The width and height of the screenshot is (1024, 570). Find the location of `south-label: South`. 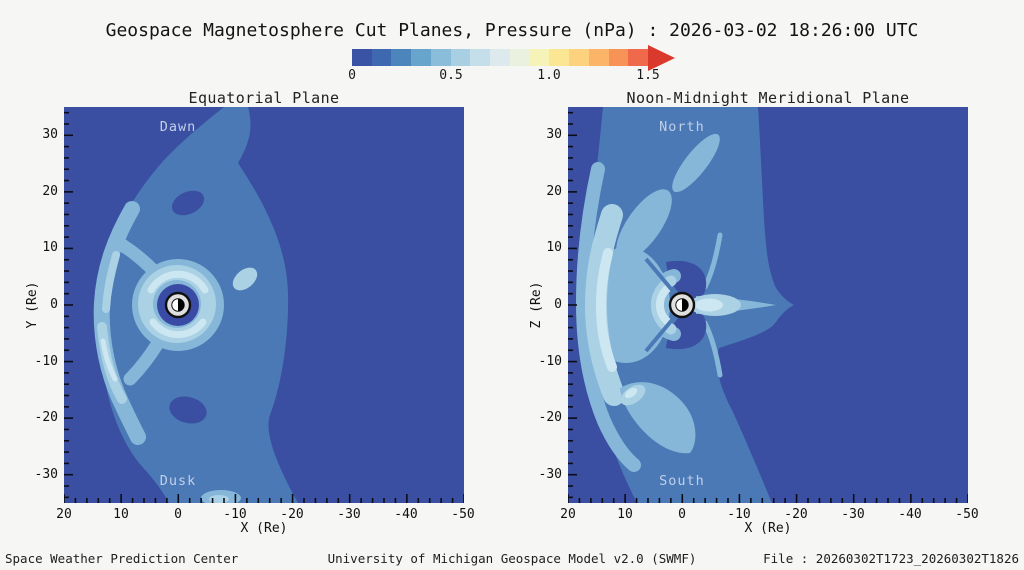

south-label: South is located at coordinates (682, 481).